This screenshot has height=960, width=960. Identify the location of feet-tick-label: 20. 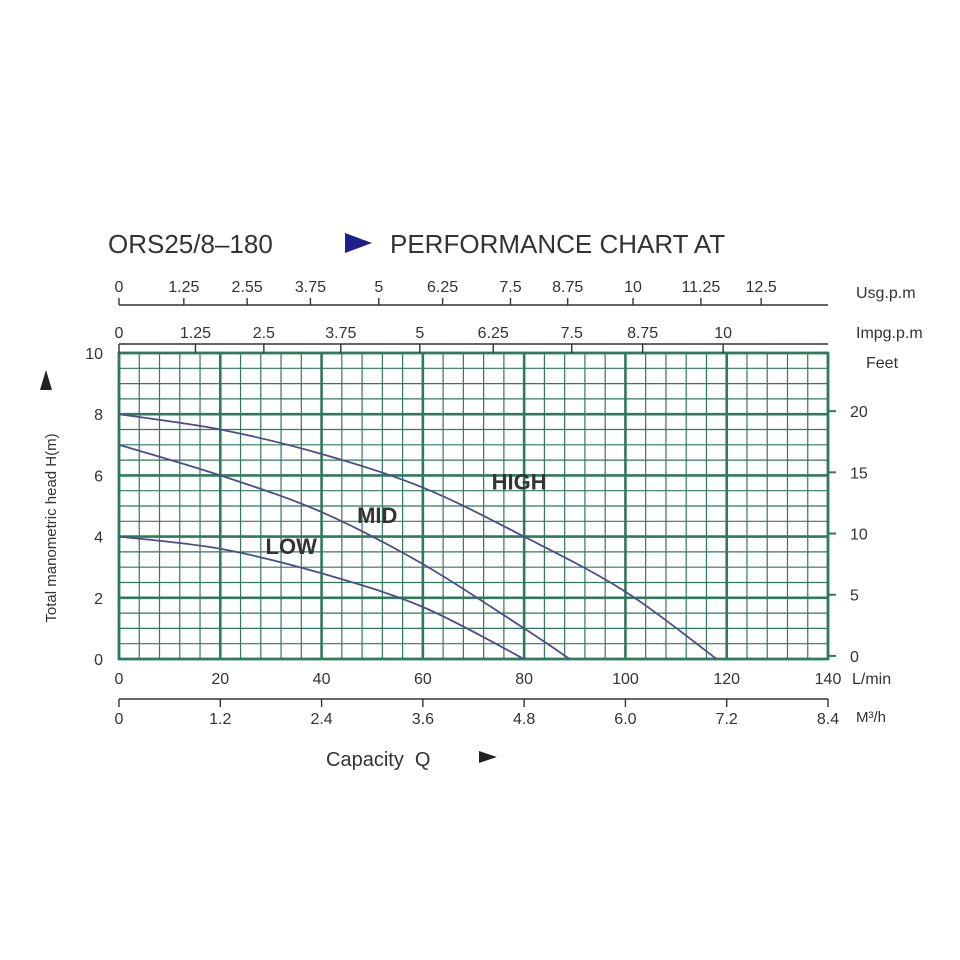
(859, 412).